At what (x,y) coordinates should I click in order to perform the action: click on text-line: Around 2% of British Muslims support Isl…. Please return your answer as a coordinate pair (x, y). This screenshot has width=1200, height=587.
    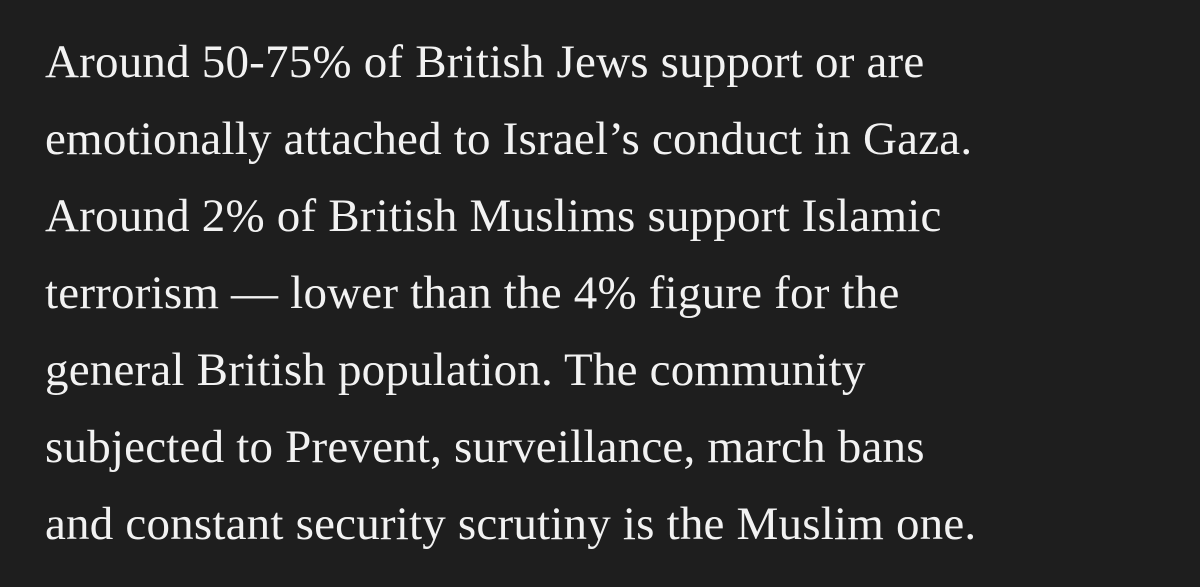
    Looking at the image, I should click on (493, 216).